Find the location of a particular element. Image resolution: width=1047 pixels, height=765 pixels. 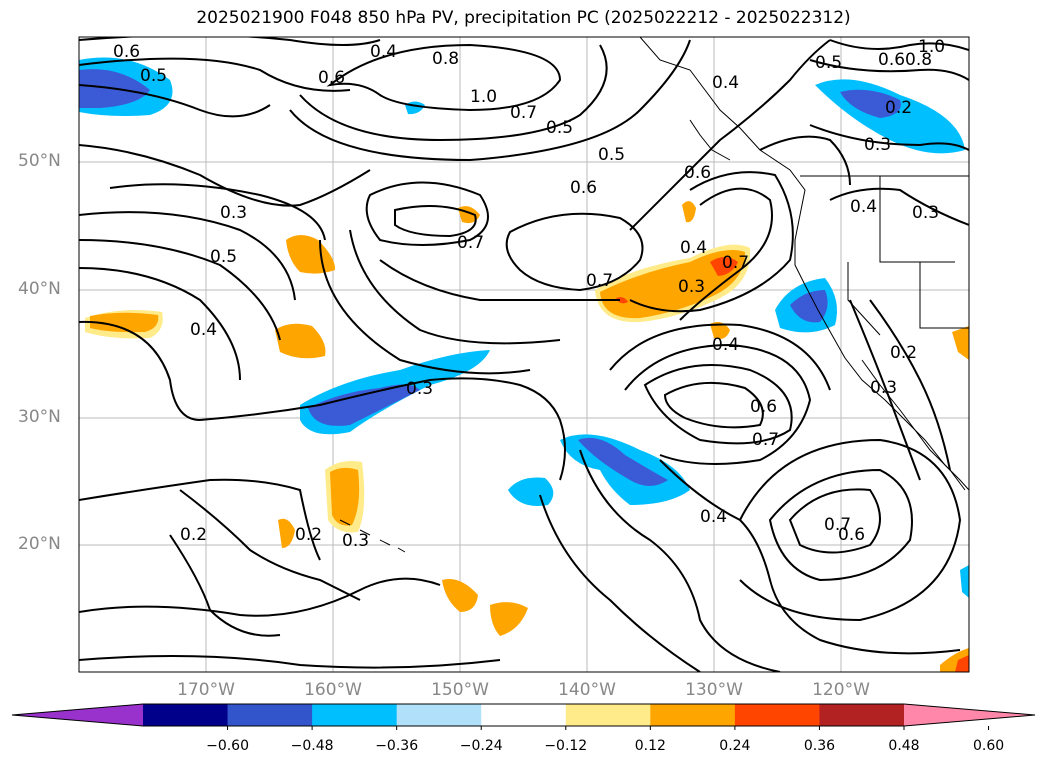

colorbar-tick-label: 0.60 is located at coordinates (988, 746).